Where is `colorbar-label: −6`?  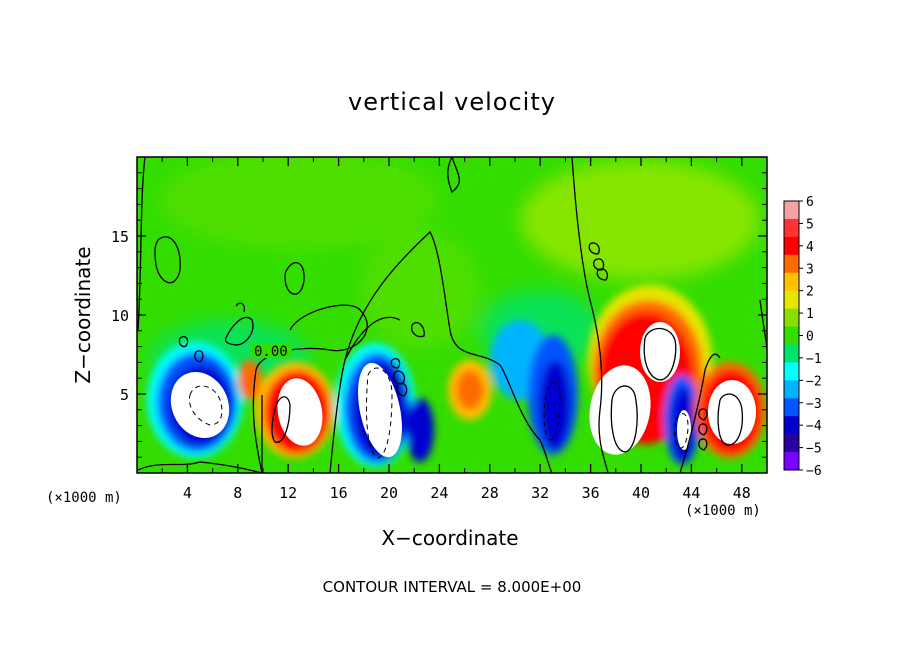
colorbar-label: −6 is located at coordinates (814, 471).